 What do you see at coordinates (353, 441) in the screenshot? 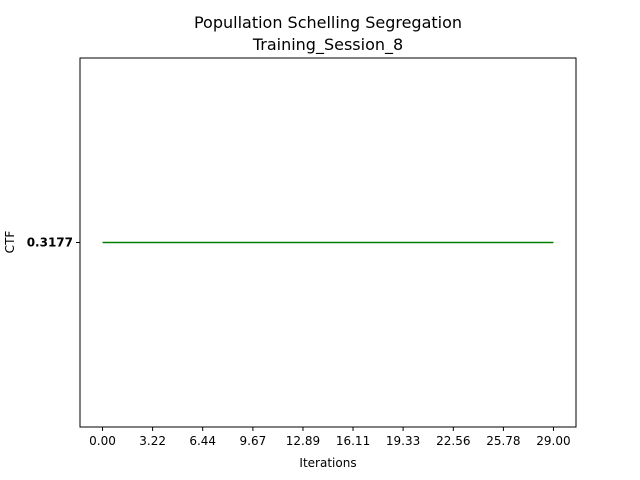
I see `x-tick-label: 16.11` at bounding box center [353, 441].